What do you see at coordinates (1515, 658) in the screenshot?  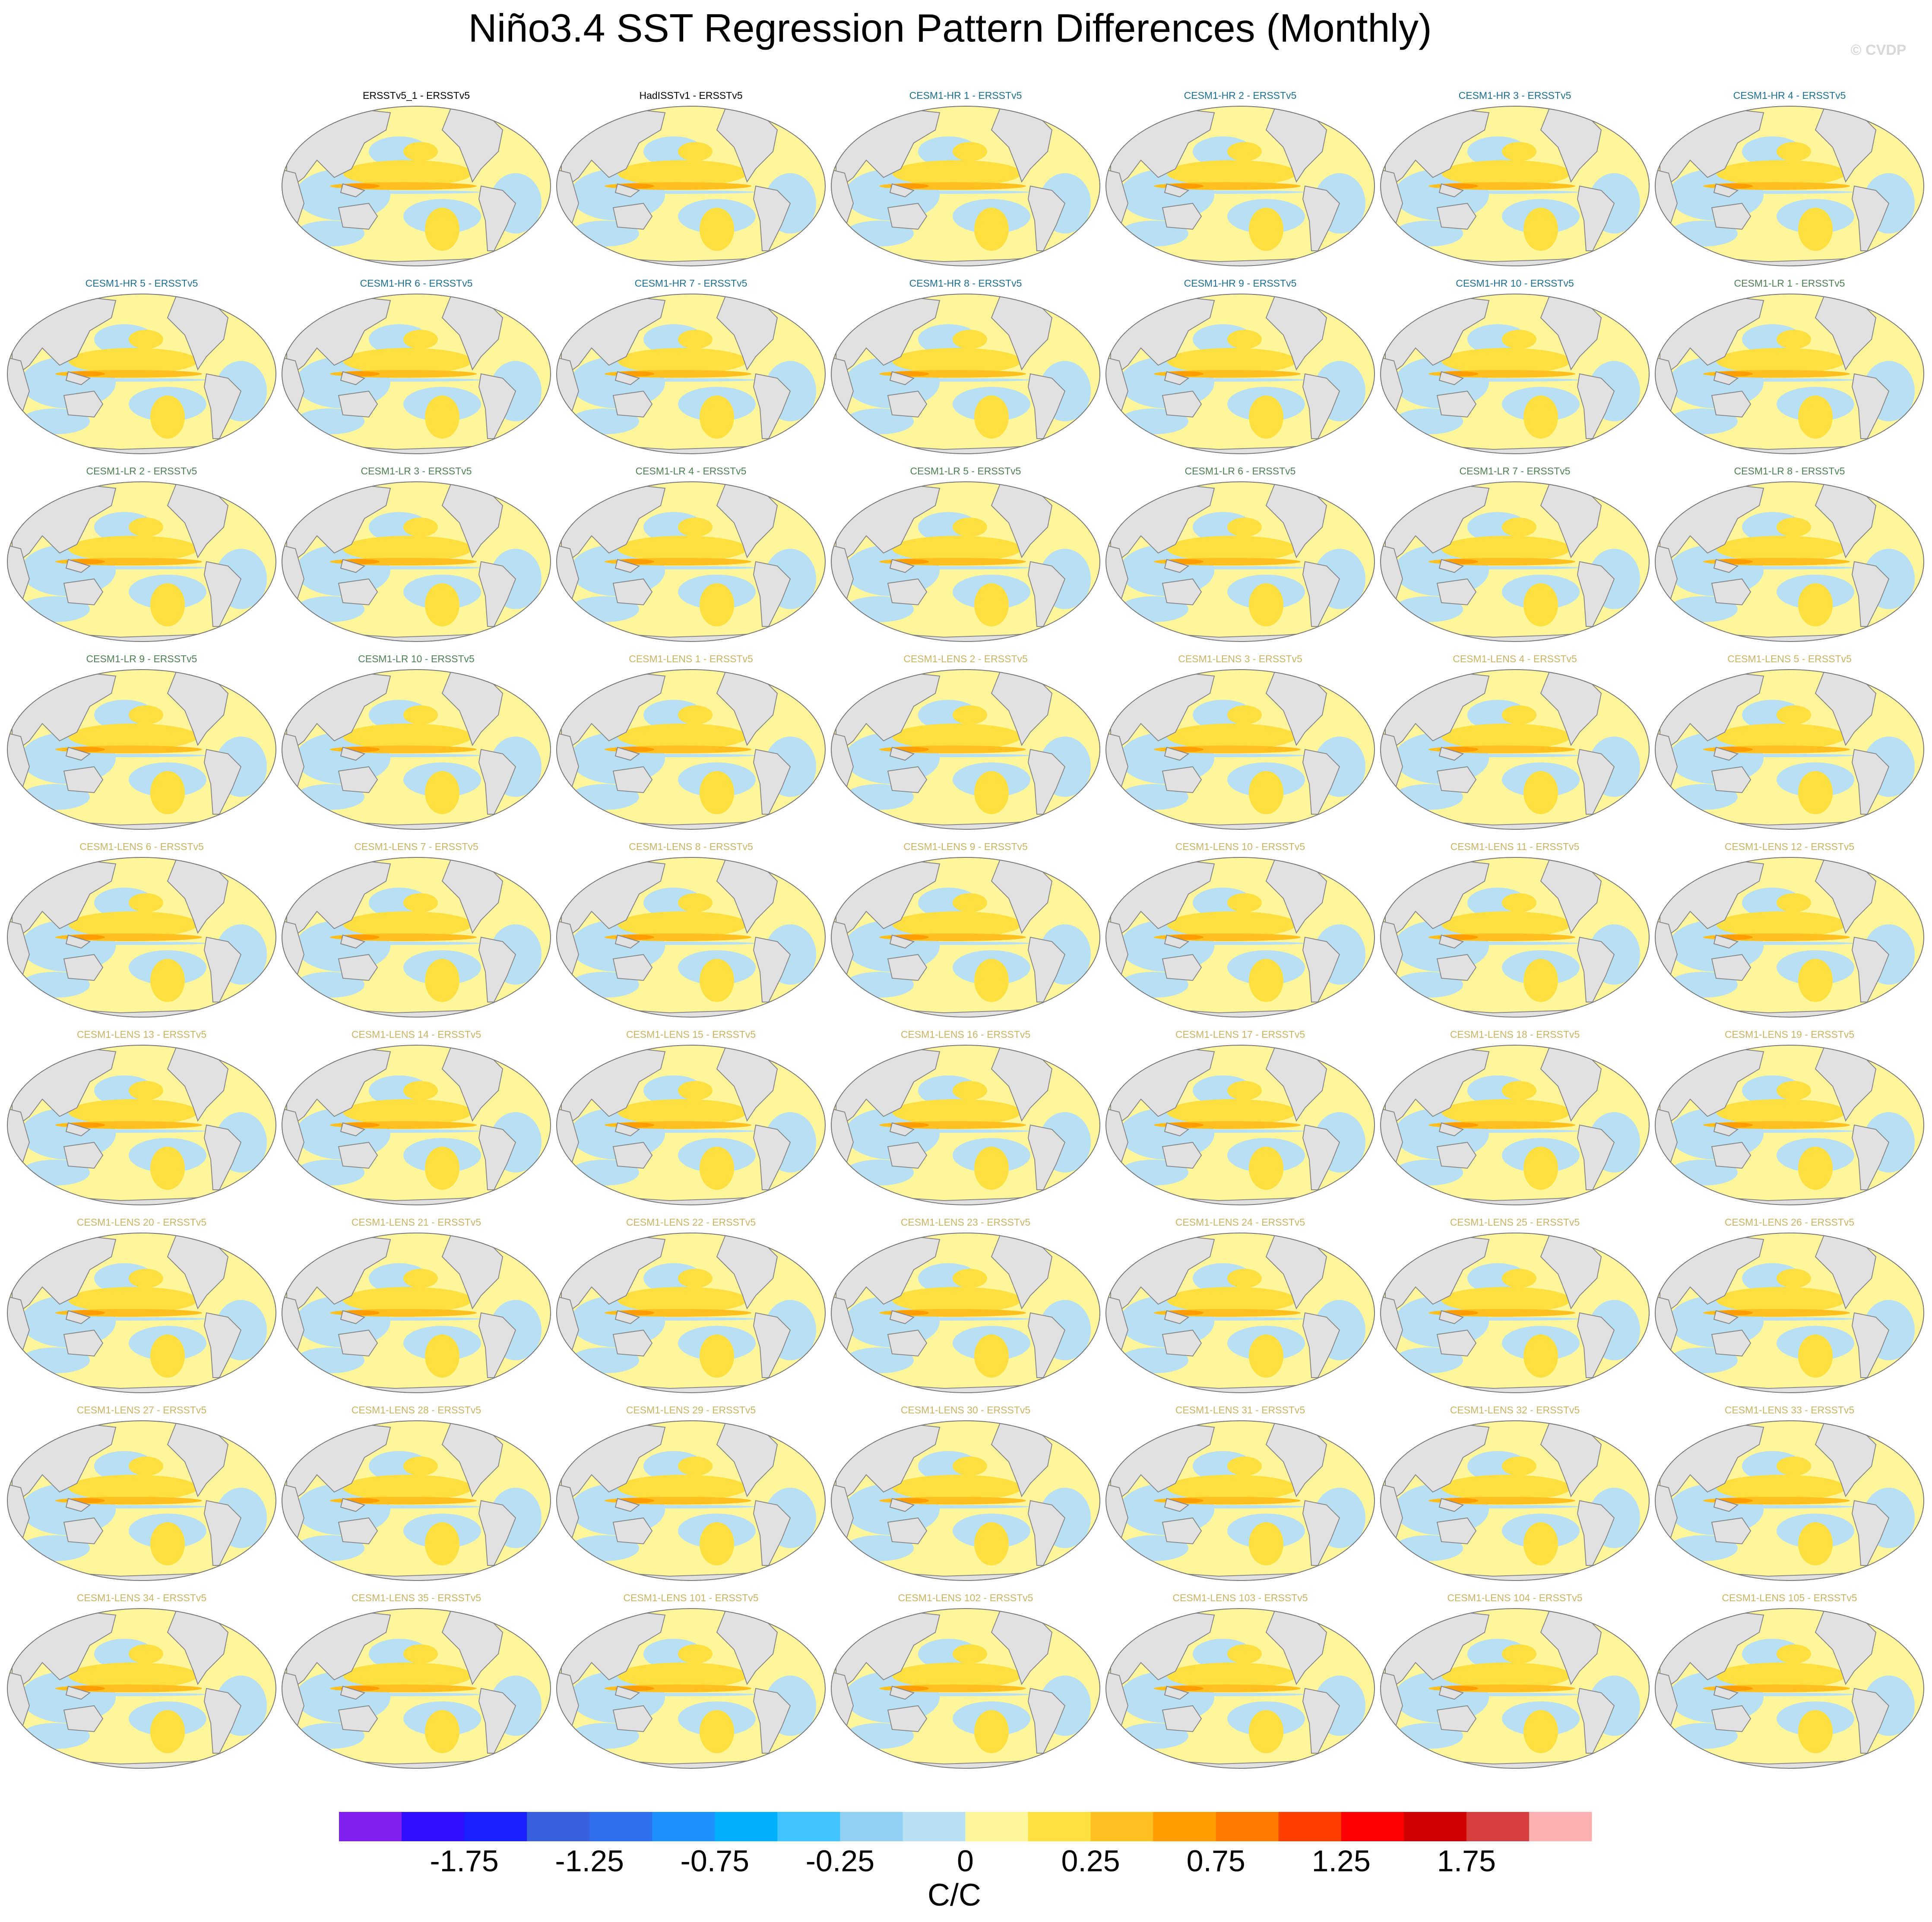 I see `panel-title: CESM1-LENS 4 - ERSSTv5` at bounding box center [1515, 658].